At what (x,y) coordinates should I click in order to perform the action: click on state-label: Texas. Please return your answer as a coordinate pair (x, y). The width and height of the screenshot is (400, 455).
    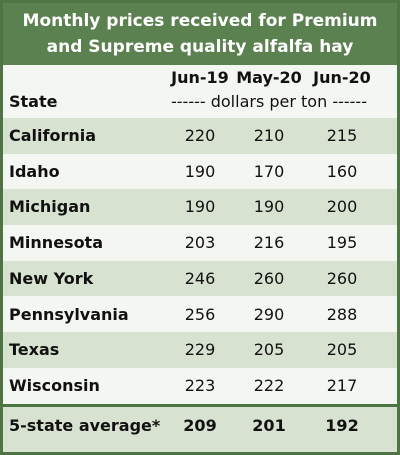
    Looking at the image, I should click on (34, 350).